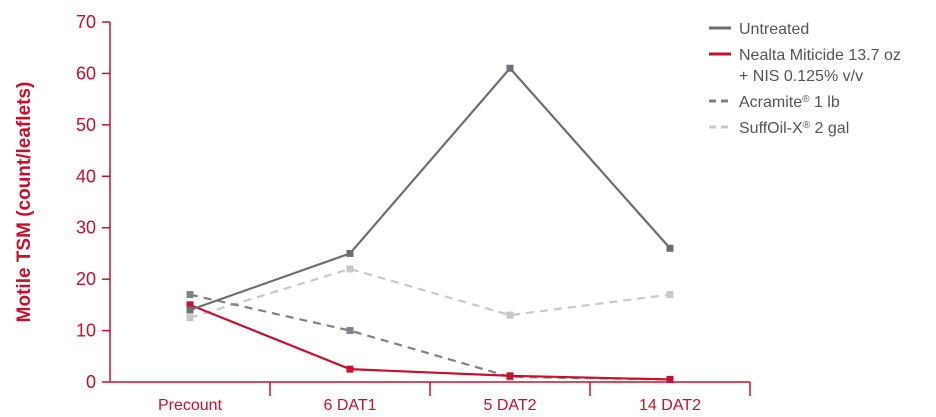 The image size is (936, 417). Describe the element at coordinates (86, 176) in the screenshot. I see `y-tick-label: 40` at that location.